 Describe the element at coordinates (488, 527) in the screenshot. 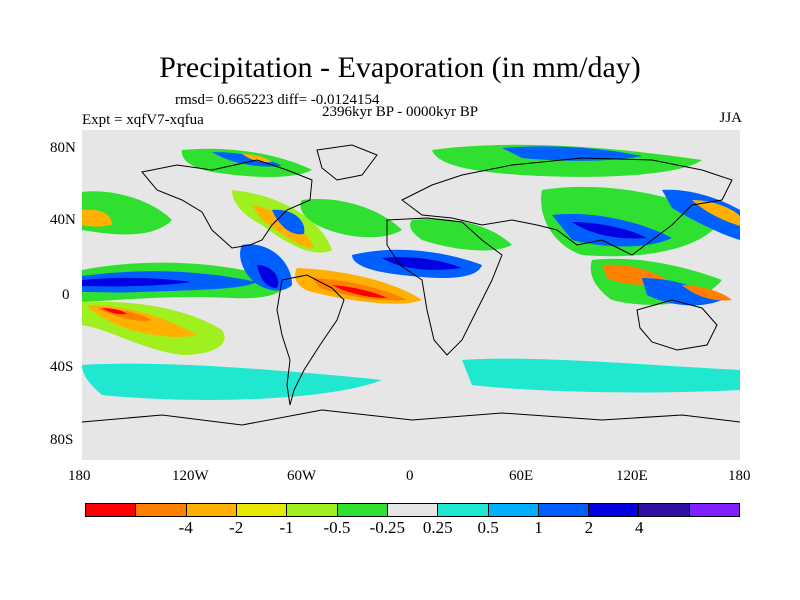

I see `colorbar-label: 0.5` at that location.